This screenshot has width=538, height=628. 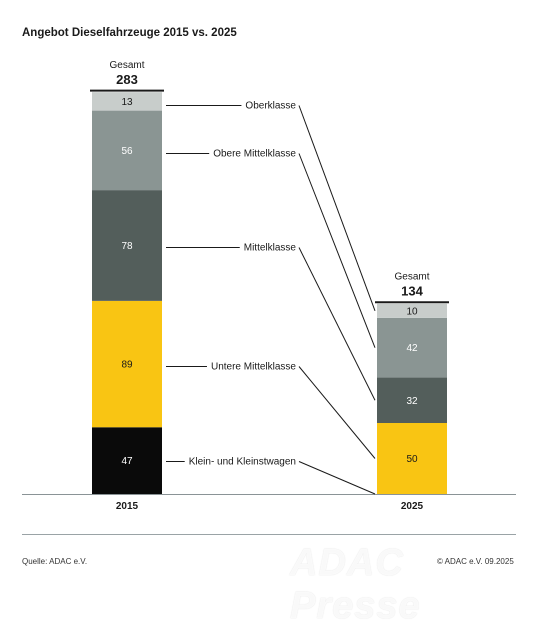 I want to click on data-label: 13, so click(x=127, y=102).